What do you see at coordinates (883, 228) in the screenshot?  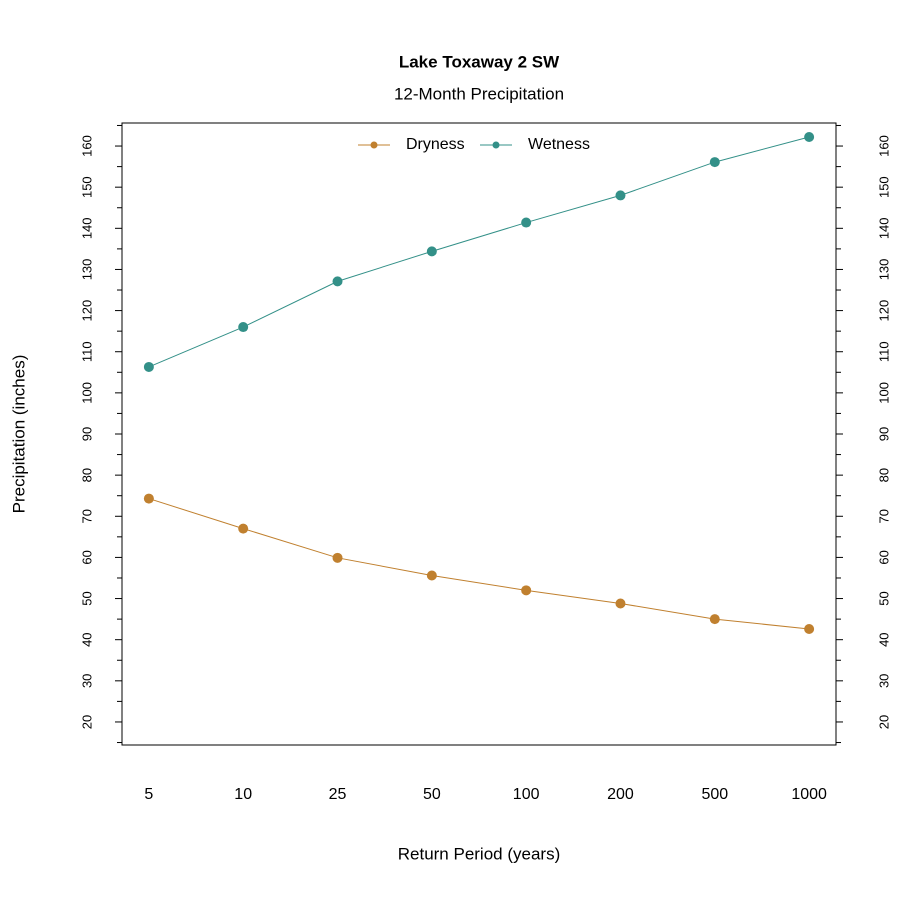 I see `y2-tick-label: 140` at bounding box center [883, 228].